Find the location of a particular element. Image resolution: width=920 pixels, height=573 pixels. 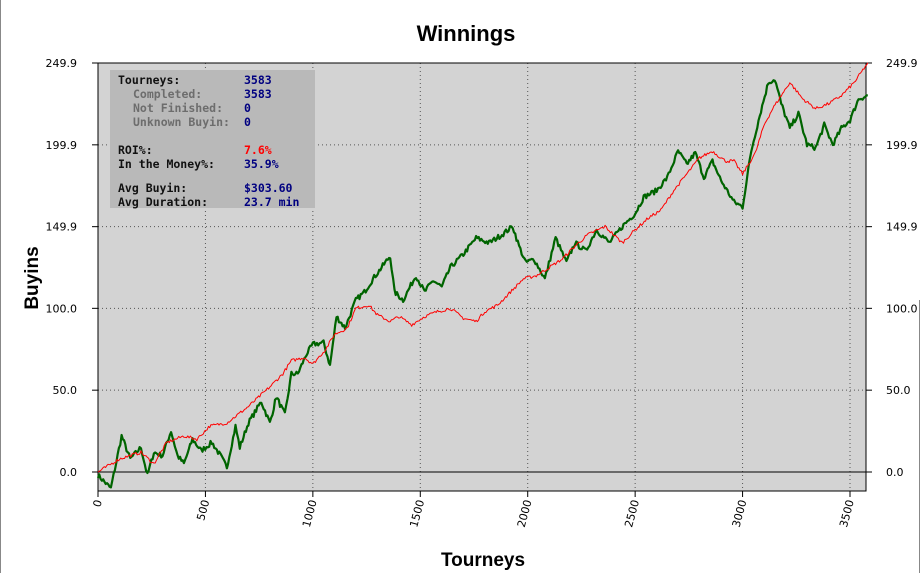

stat-label: Not Finished: is located at coordinates (178, 108).